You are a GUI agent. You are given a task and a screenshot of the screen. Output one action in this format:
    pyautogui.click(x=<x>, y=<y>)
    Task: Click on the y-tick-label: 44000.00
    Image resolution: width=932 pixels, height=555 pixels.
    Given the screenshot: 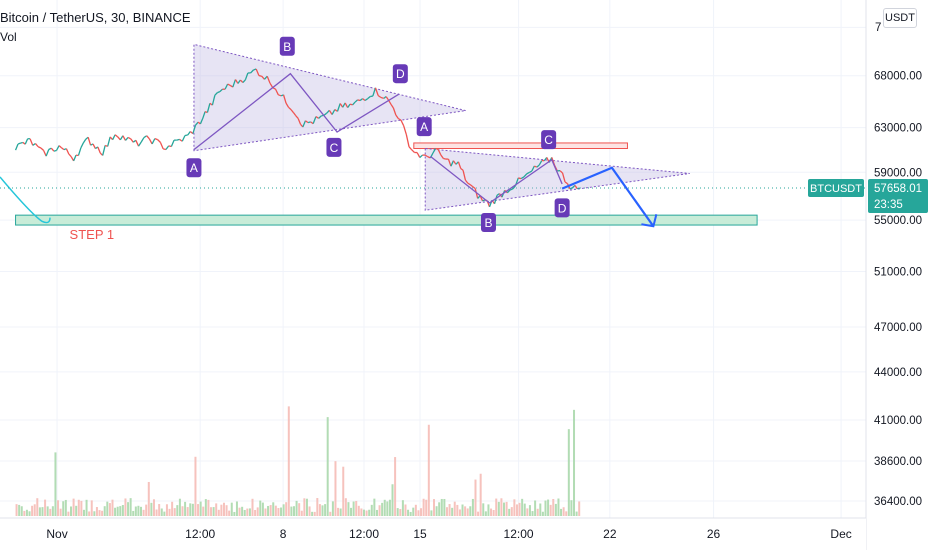 What is the action you would take?
    pyautogui.click(x=898, y=373)
    